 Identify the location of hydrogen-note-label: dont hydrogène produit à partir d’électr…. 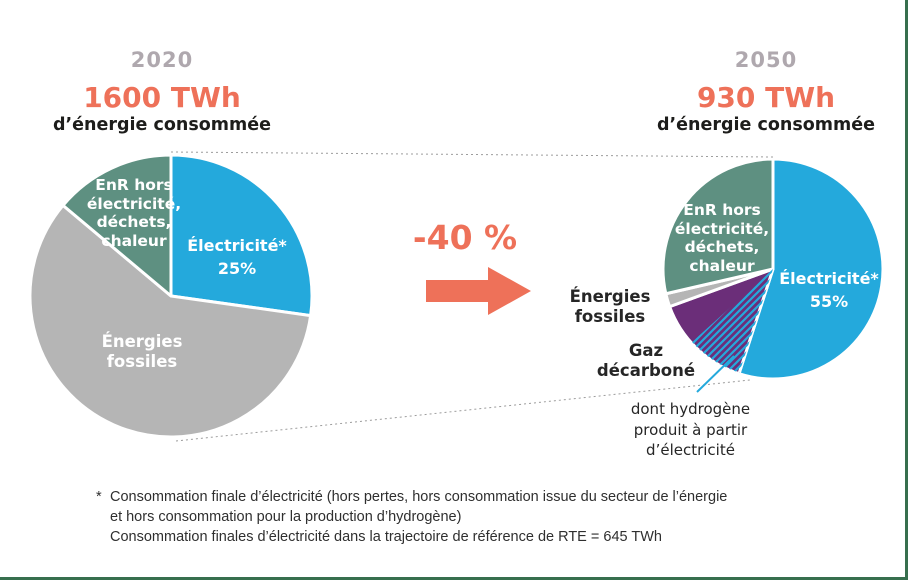
(690, 429).